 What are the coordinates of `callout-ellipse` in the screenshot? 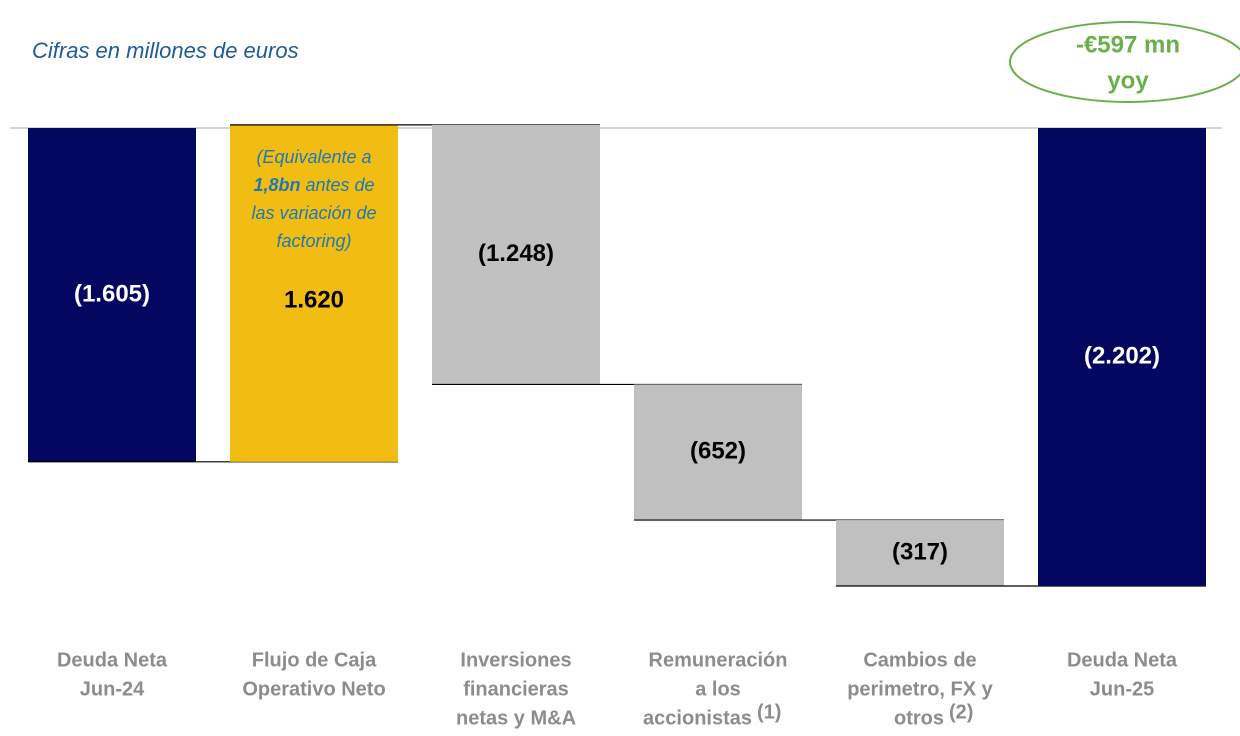 It's located at (1124, 62).